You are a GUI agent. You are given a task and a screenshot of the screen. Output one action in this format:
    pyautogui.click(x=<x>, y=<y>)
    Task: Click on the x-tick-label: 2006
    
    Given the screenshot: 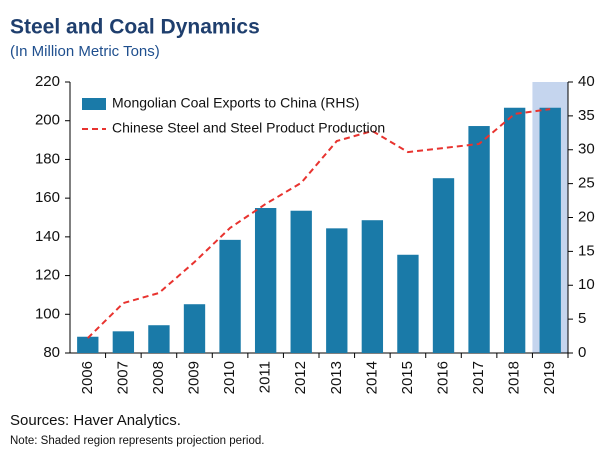 What is the action you would take?
    pyautogui.click(x=87, y=377)
    